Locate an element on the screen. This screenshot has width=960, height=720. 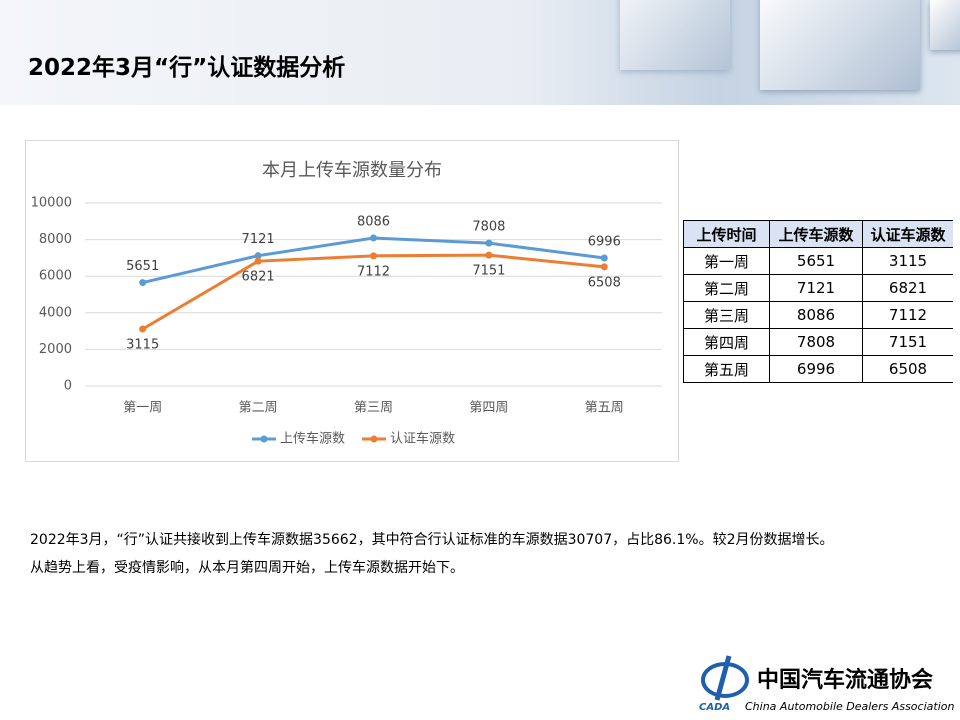
table-cell: 7151 is located at coordinates (907, 342).